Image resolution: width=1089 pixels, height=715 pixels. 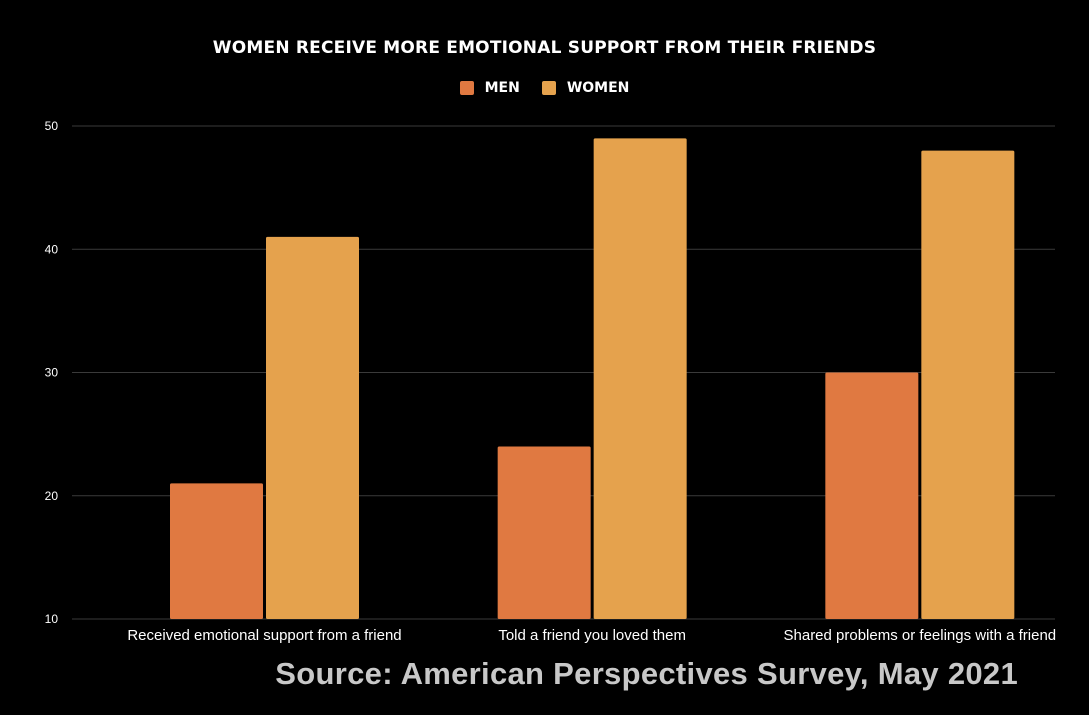 What do you see at coordinates (52, 619) in the screenshot?
I see `y-tick-label: 10` at bounding box center [52, 619].